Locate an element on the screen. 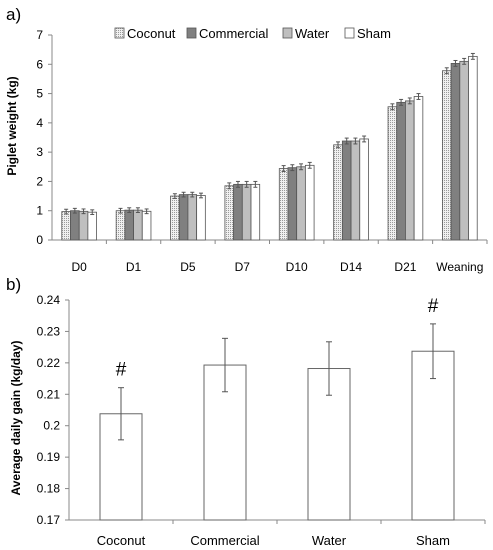 The height and width of the screenshot is (550, 493). legend-swatch-sham is located at coordinates (349, 33).